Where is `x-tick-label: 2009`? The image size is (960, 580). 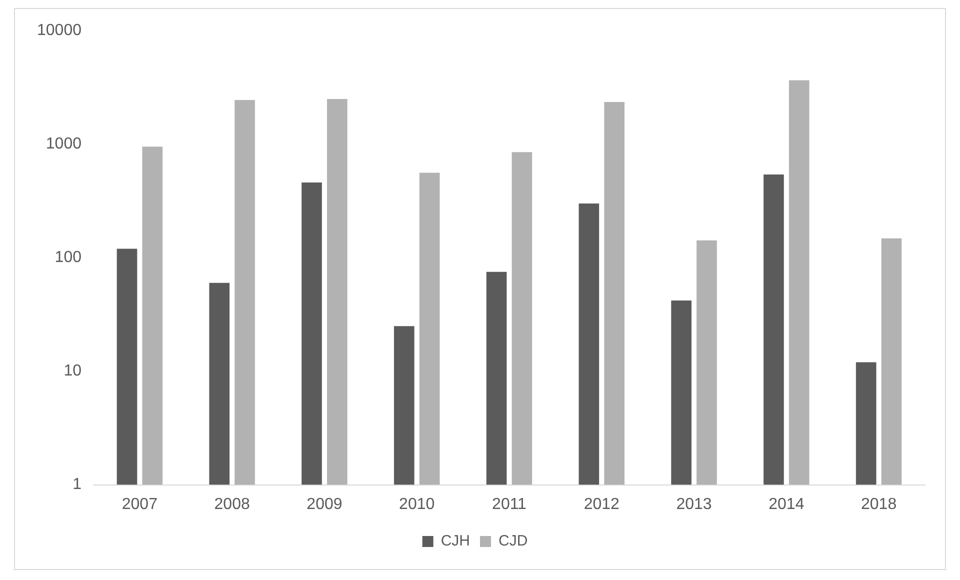
x-tick-label: 2009 is located at coordinates (324, 504).